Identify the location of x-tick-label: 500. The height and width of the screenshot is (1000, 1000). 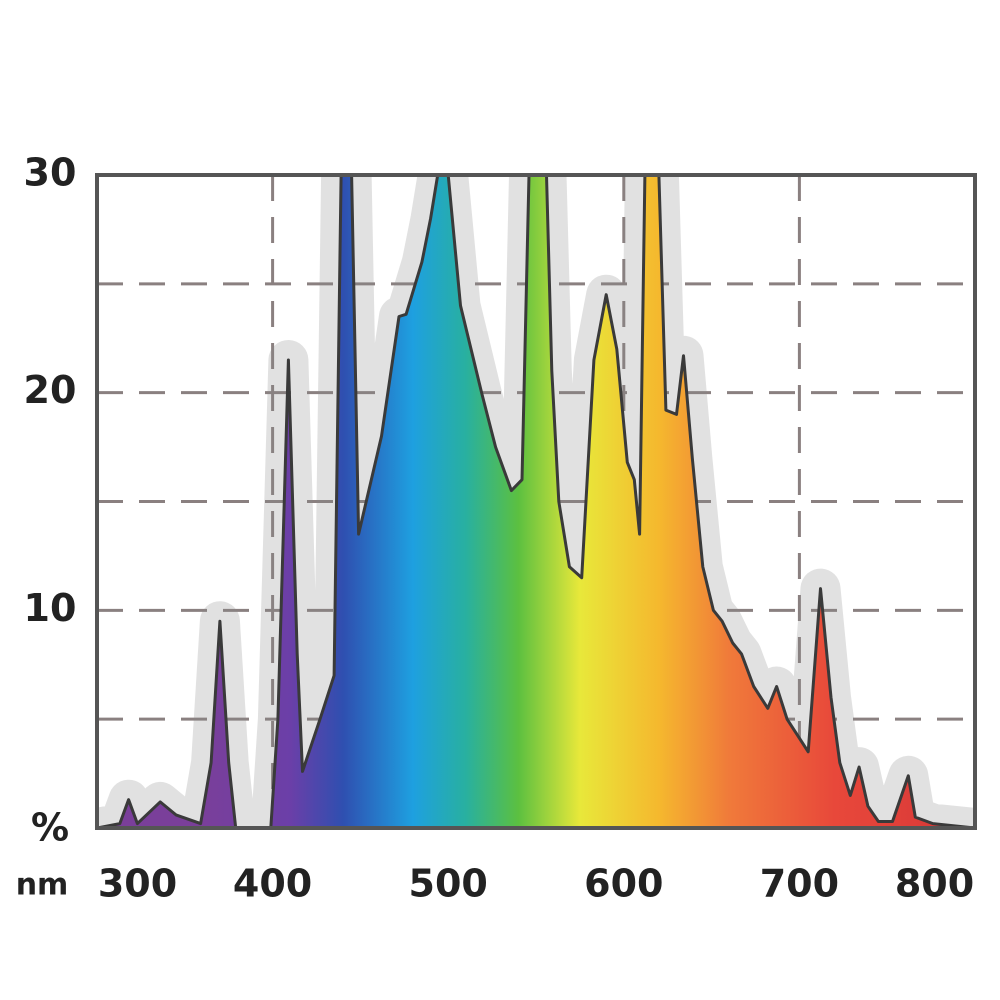
(448, 884).